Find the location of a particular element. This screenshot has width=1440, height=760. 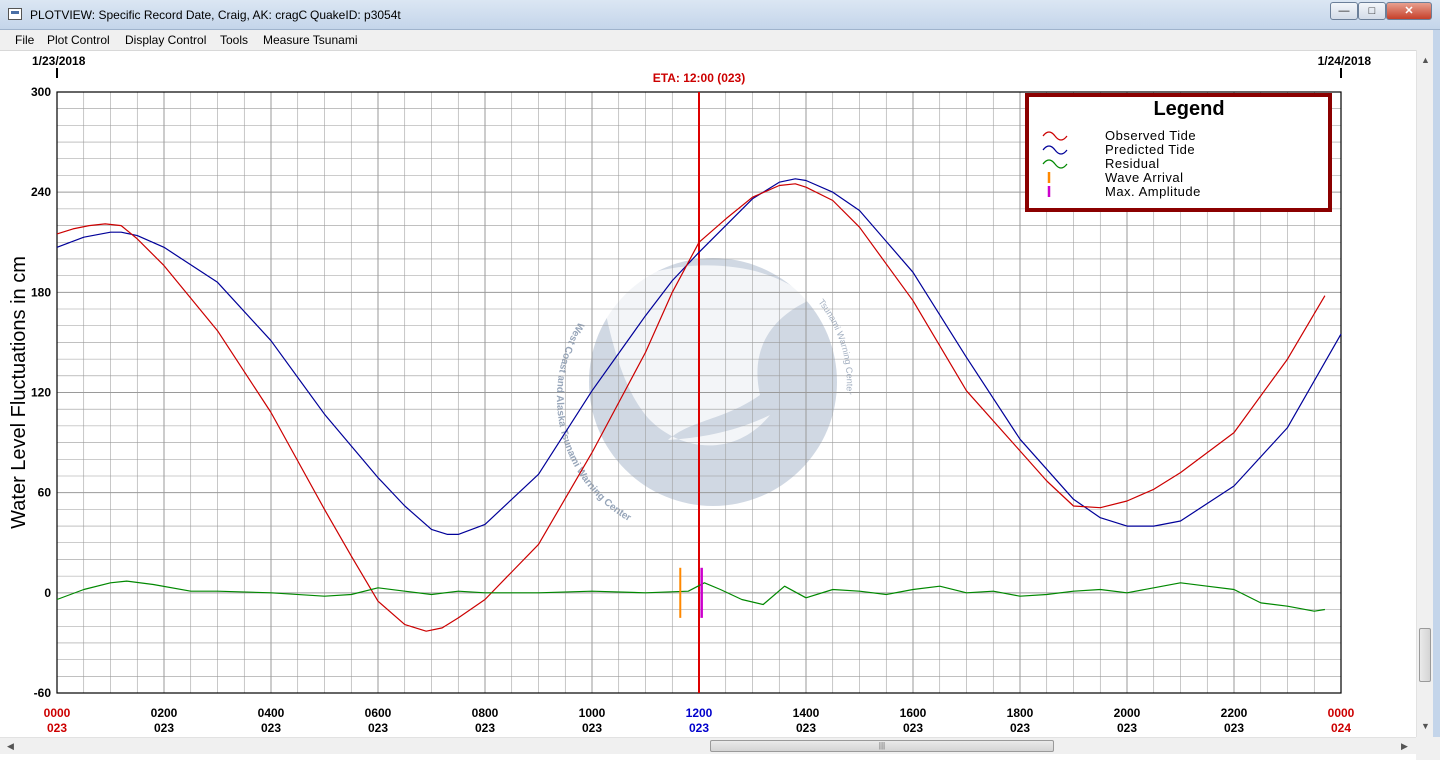

x-tick-time-label: 2200 is located at coordinates (1234, 713).